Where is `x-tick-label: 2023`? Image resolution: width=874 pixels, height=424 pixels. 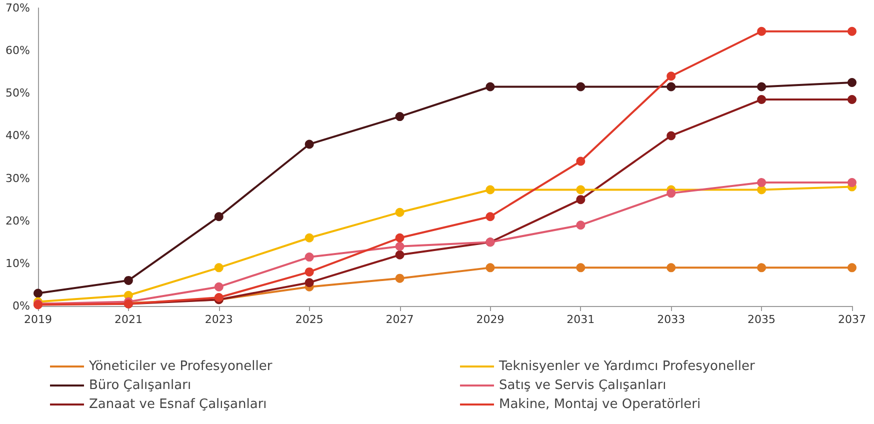 x-tick-label: 2023 is located at coordinates (218, 319).